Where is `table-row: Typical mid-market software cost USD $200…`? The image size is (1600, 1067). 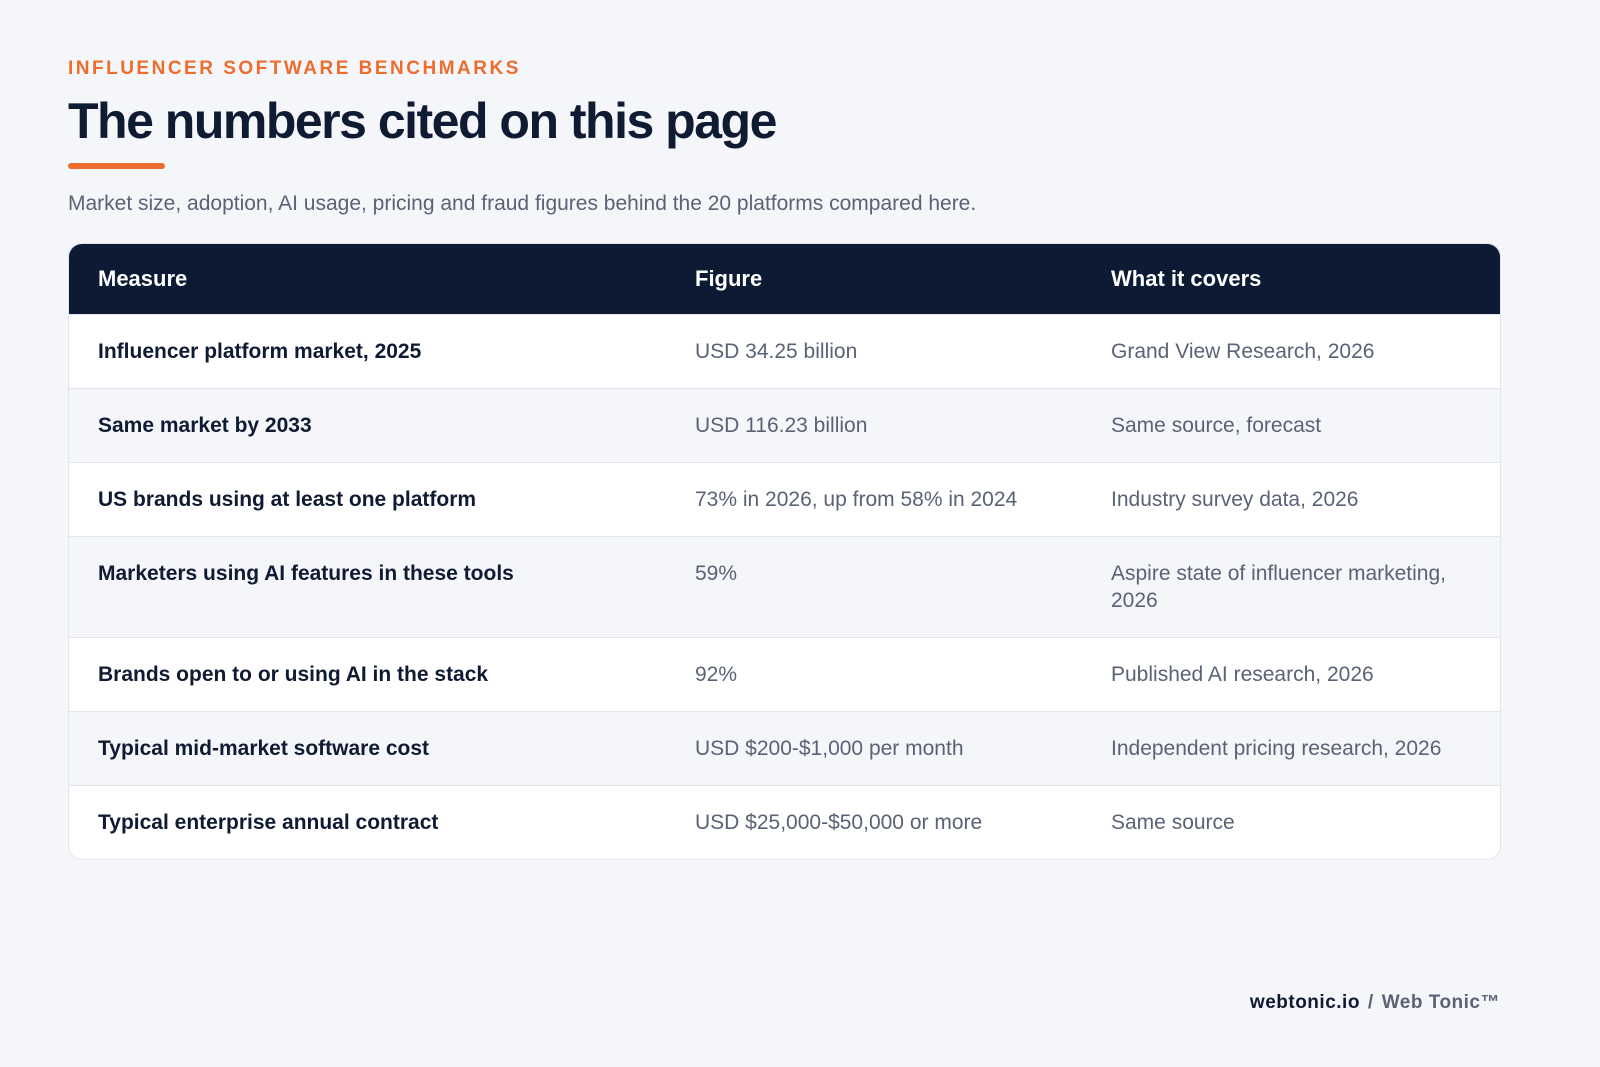
table-row: Typical mid-market software cost USD $200… is located at coordinates (784, 748).